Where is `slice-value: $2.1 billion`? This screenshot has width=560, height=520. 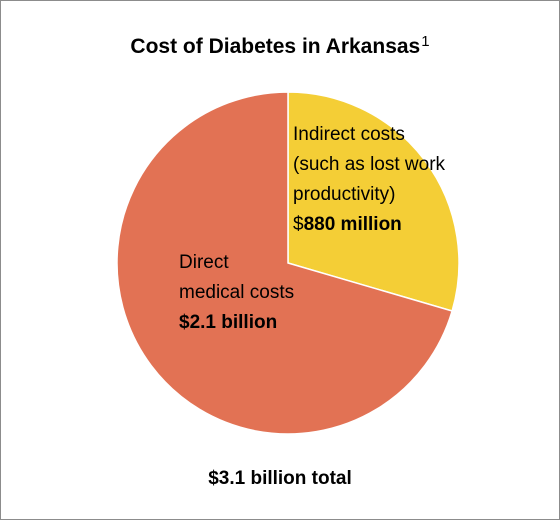
slice-value: $2.1 billion is located at coordinates (236, 323).